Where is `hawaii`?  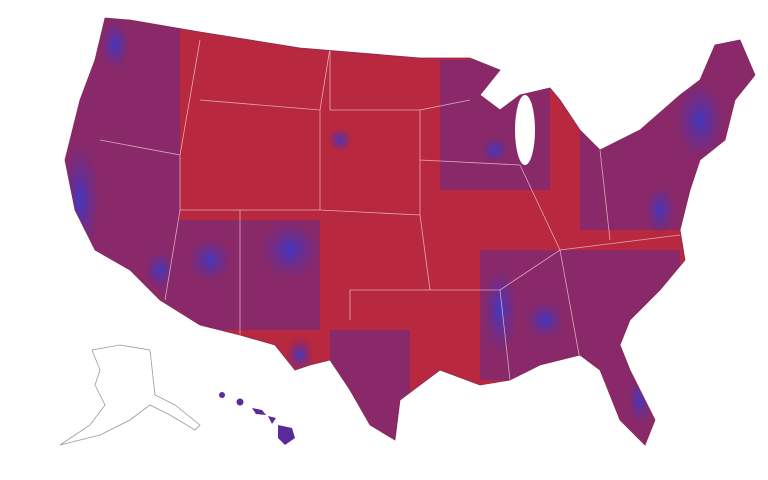
hawaii is located at coordinates (257, 418).